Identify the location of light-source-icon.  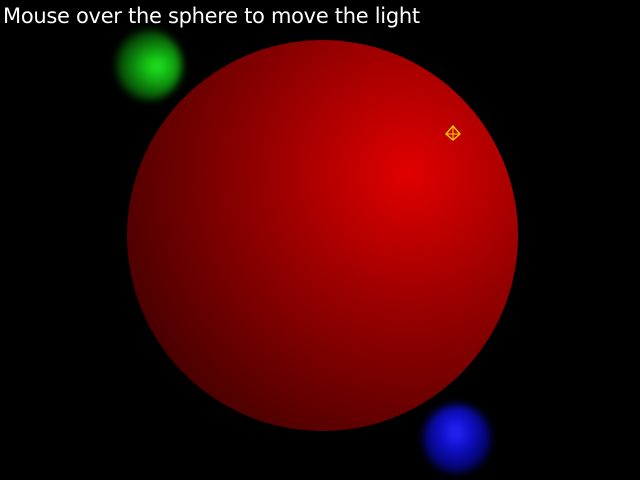
(453, 133).